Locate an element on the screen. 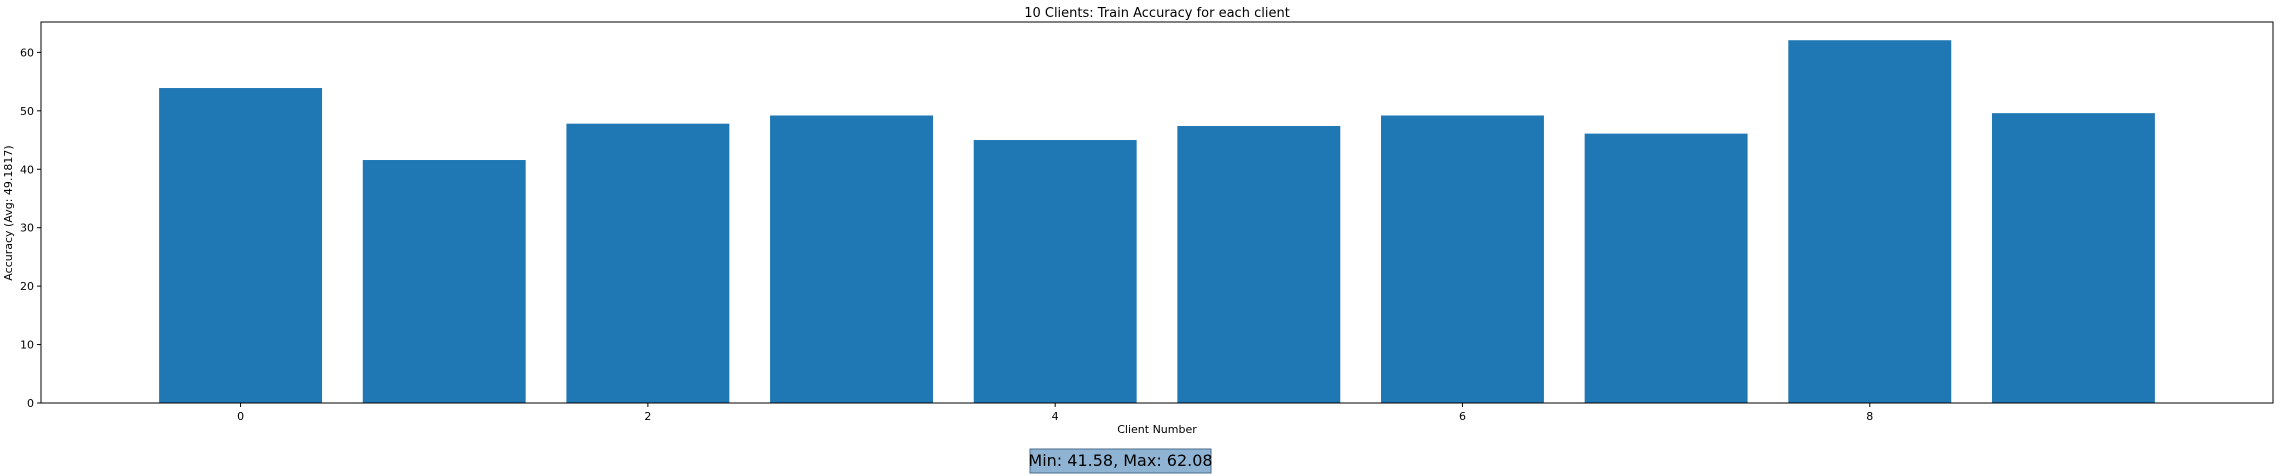  annotation-text: Min: 41.58, Max: 62.08 is located at coordinates (1120, 460).